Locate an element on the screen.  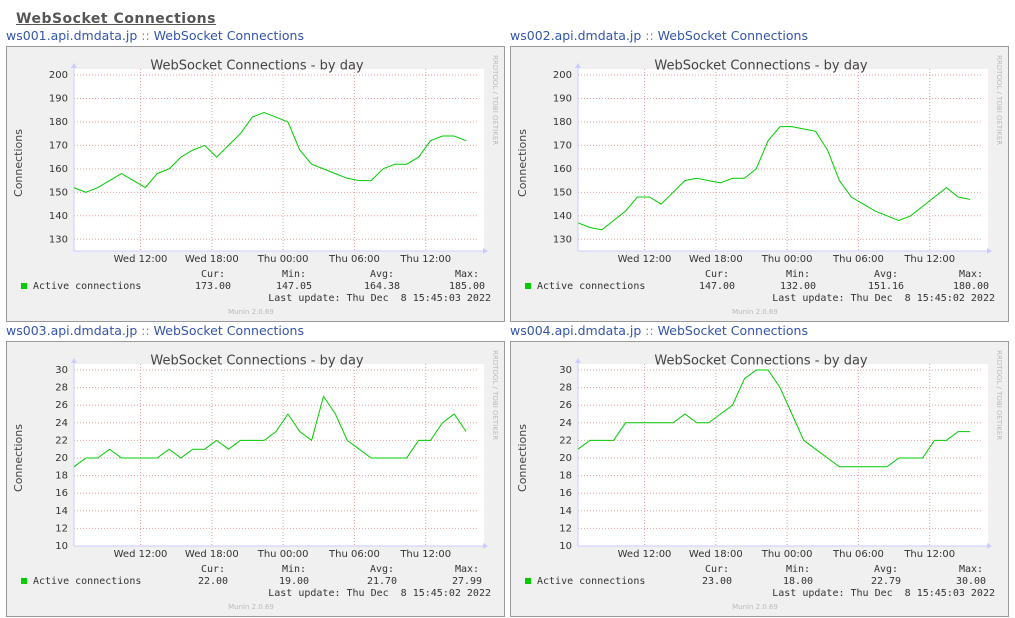
host-link: ws001.api.dmdata.jp is located at coordinates (72, 35).